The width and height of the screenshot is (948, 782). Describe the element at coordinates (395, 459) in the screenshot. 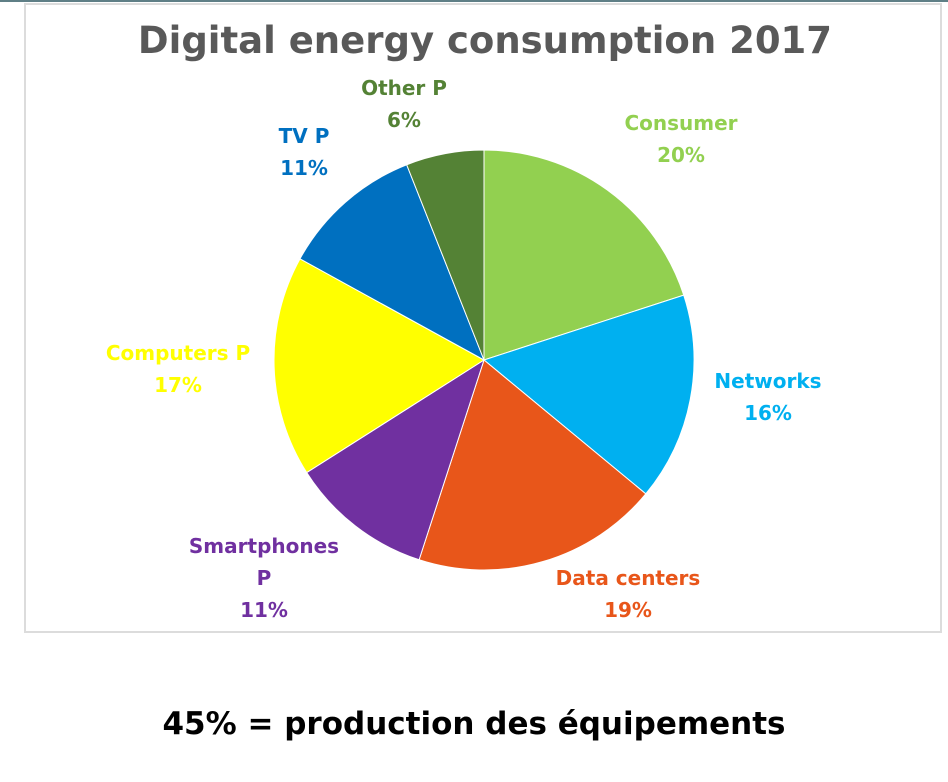

I see `pie-slice-smartphones-p` at that location.